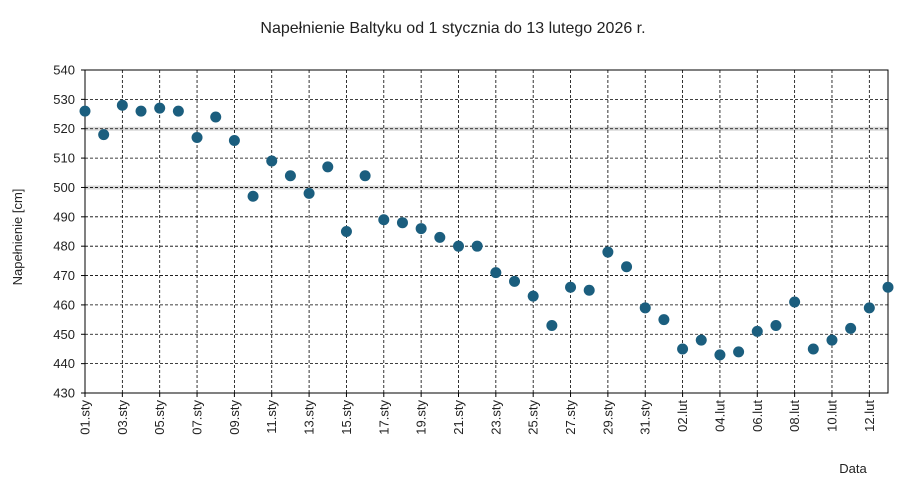  I want to click on y-tick-label: 460, so click(64, 304).